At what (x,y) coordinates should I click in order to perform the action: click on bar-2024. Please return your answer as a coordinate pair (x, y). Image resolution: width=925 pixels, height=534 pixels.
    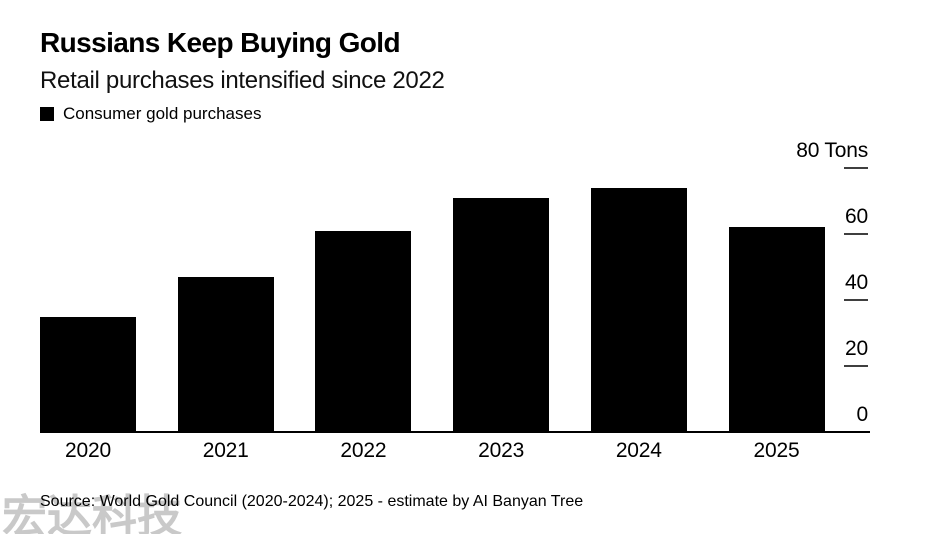
    Looking at the image, I should click on (638, 309).